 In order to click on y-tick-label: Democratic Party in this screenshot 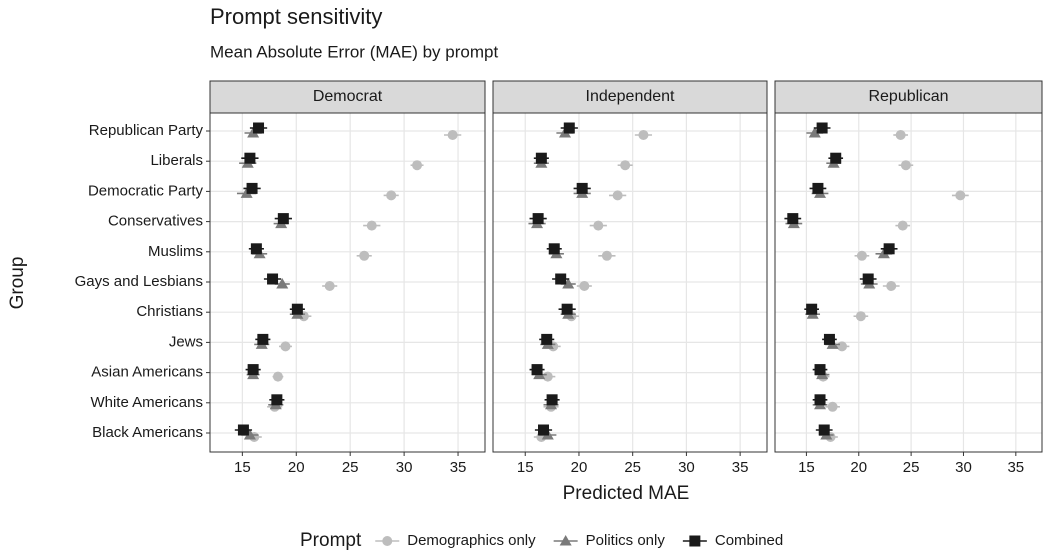, I will do `click(146, 190)`.